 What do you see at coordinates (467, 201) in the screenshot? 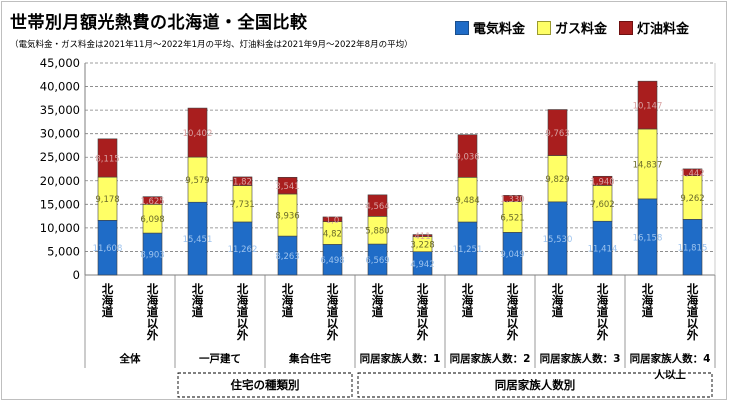
I see `data-label: 9,484` at bounding box center [467, 201].